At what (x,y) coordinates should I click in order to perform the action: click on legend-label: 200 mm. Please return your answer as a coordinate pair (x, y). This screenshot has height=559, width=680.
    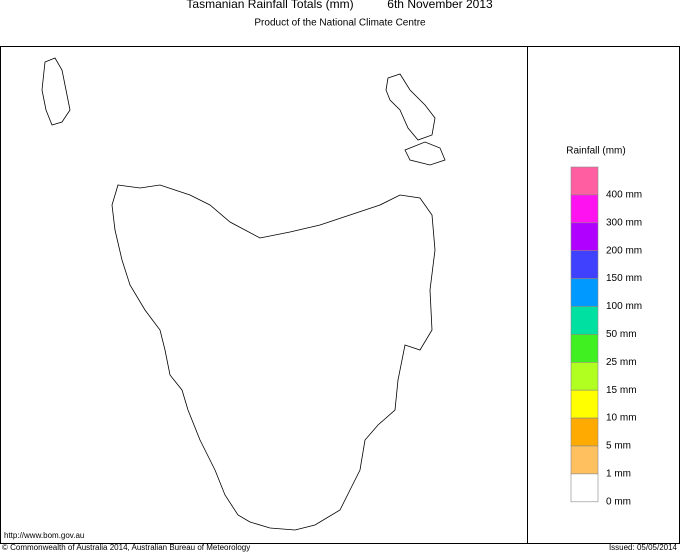
    Looking at the image, I should click on (624, 250).